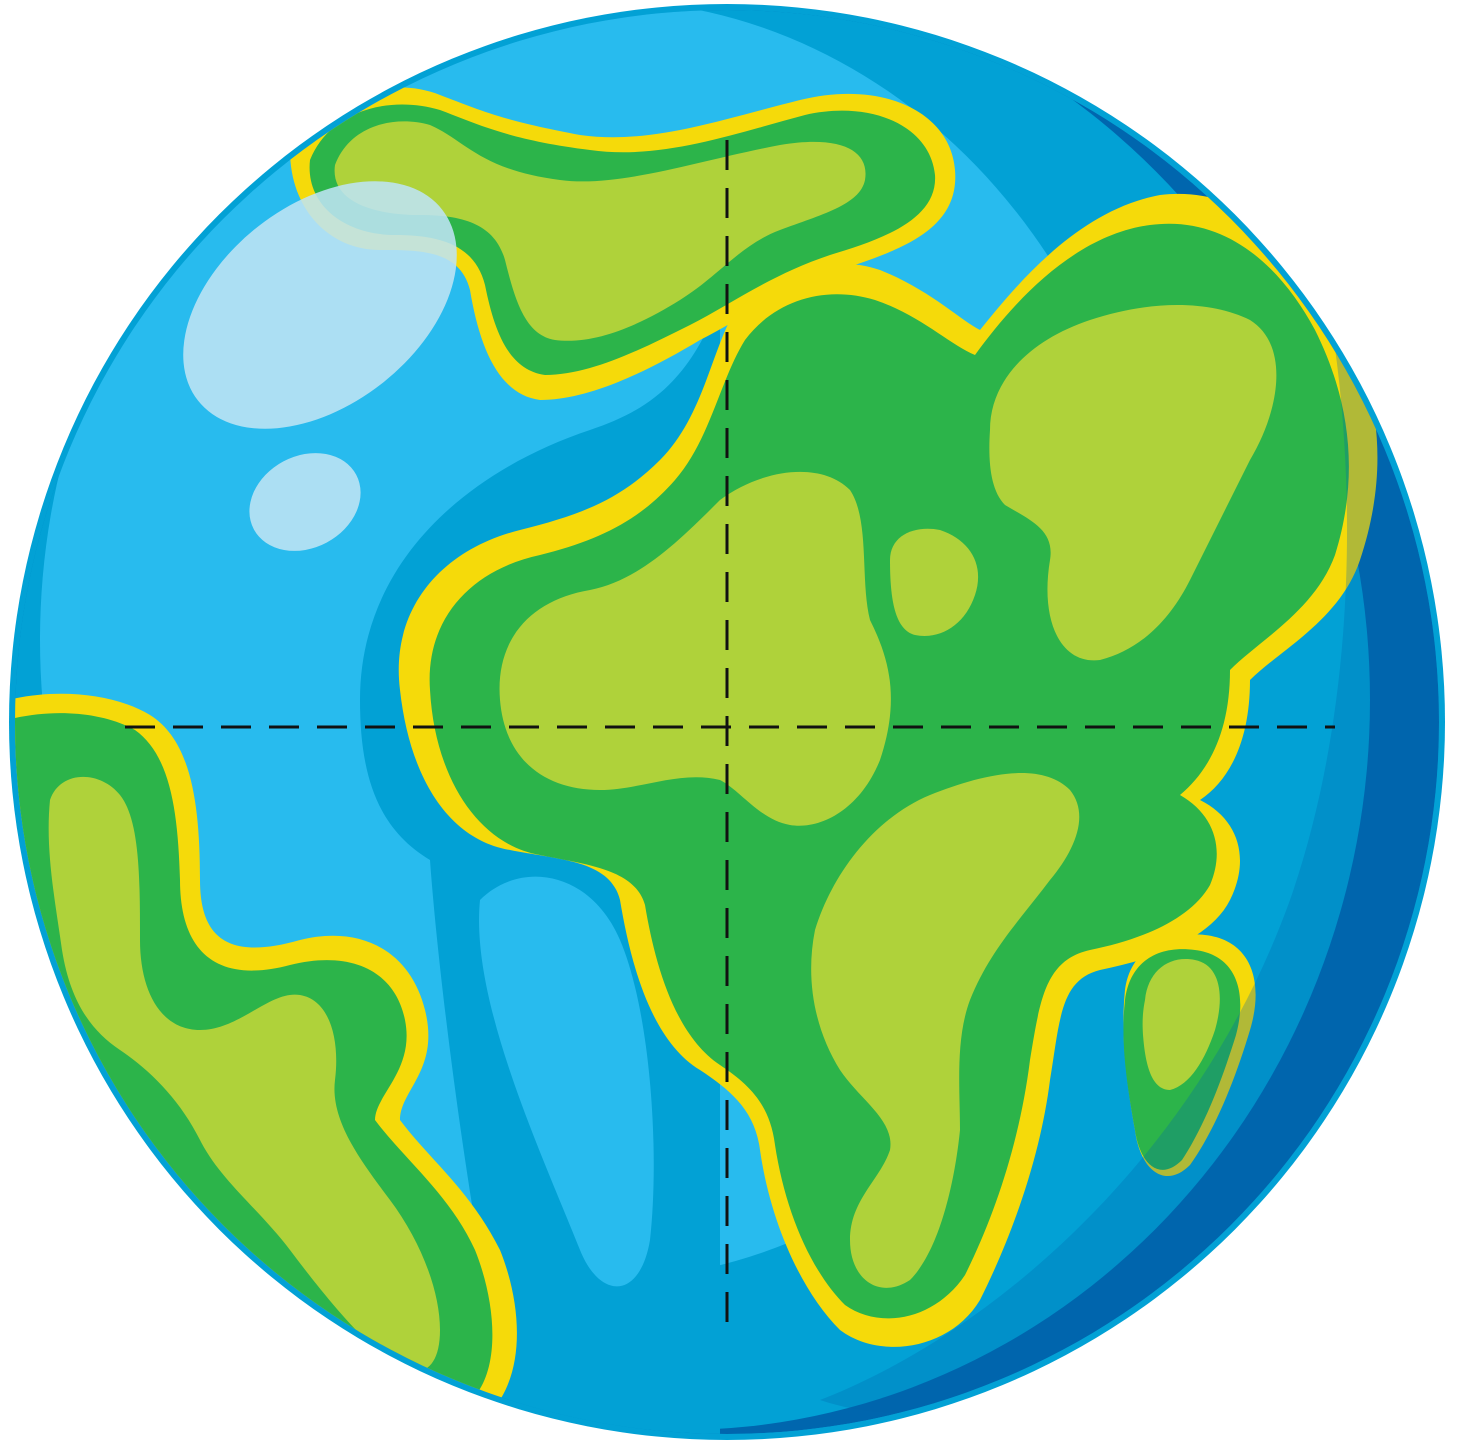 The height and width of the screenshot is (1445, 1461). Describe the element at coordinates (320, 305) in the screenshot. I see `glare-large` at that location.